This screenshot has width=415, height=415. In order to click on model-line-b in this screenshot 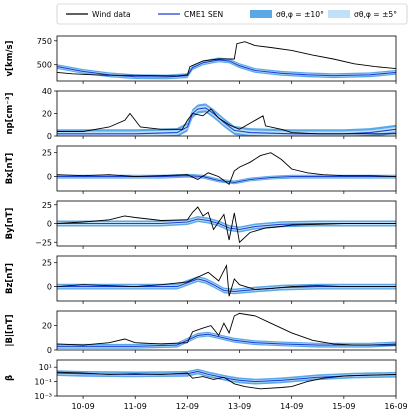, I will do `click(226, 340)`.